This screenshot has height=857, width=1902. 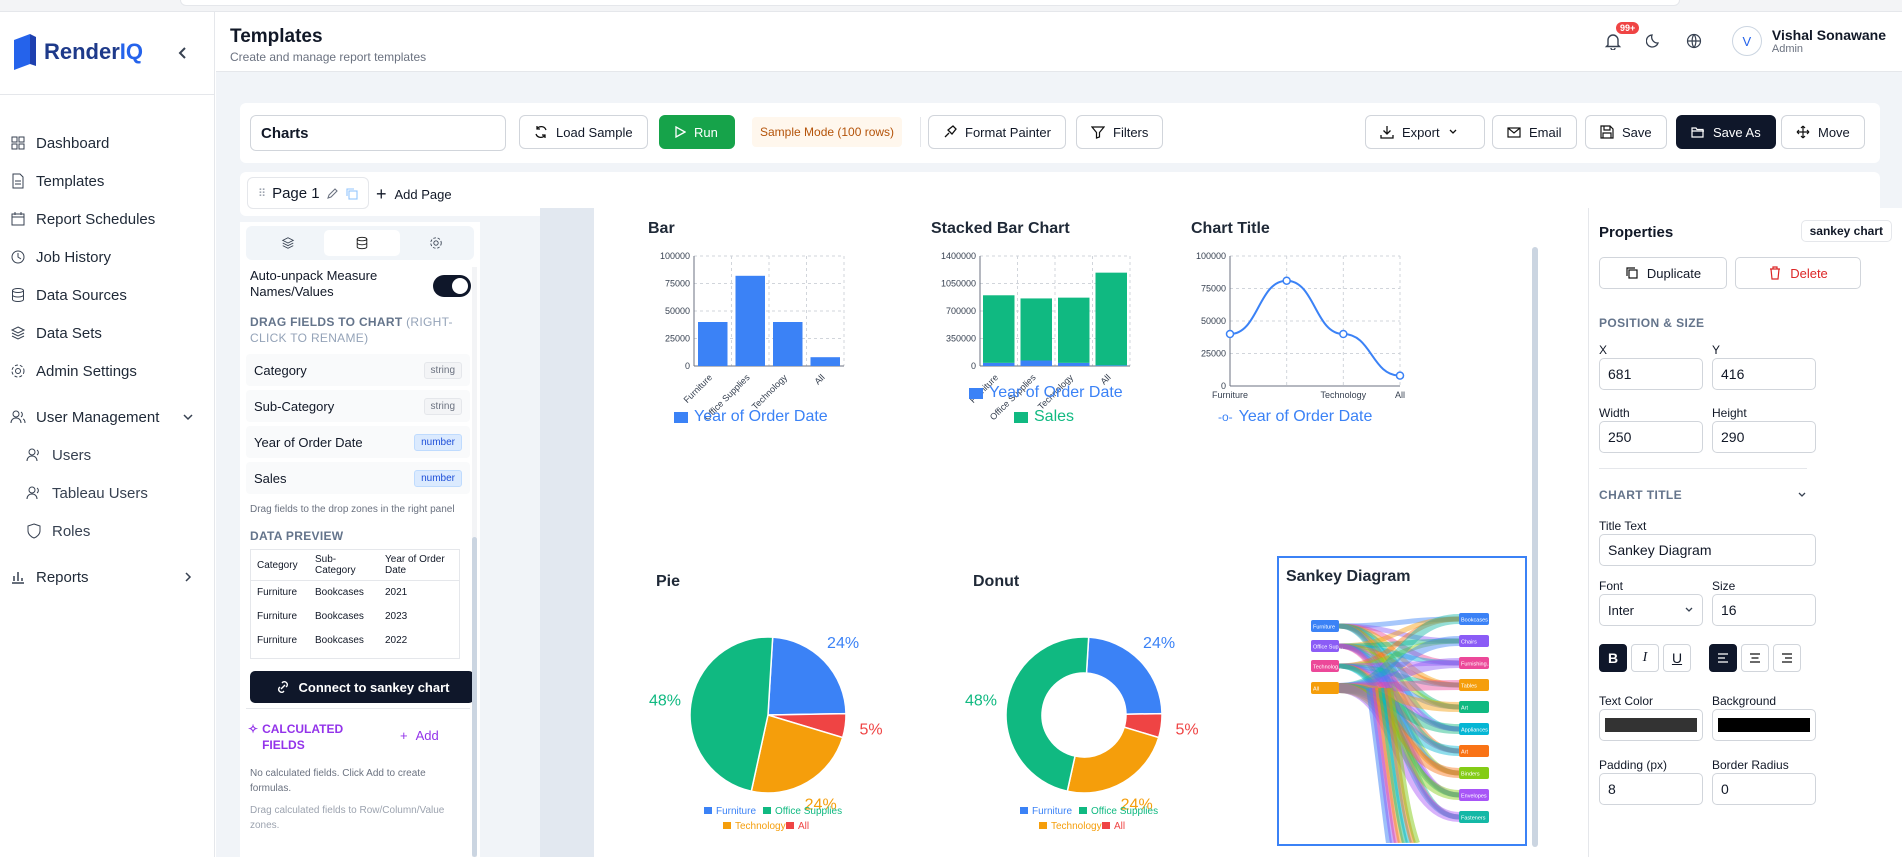 What do you see at coordinates (107, 531) in the screenshot?
I see `sidebar-item-roles: Roles` at bounding box center [107, 531].